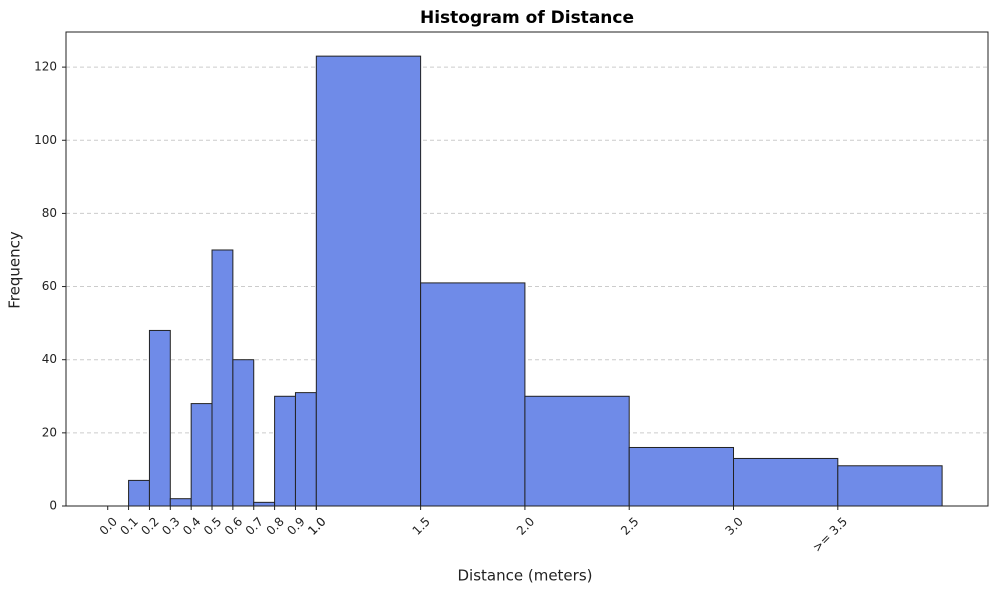 This screenshot has width=996, height=591. I want to click on x-axis-label: Distance (meters), so click(525, 576).